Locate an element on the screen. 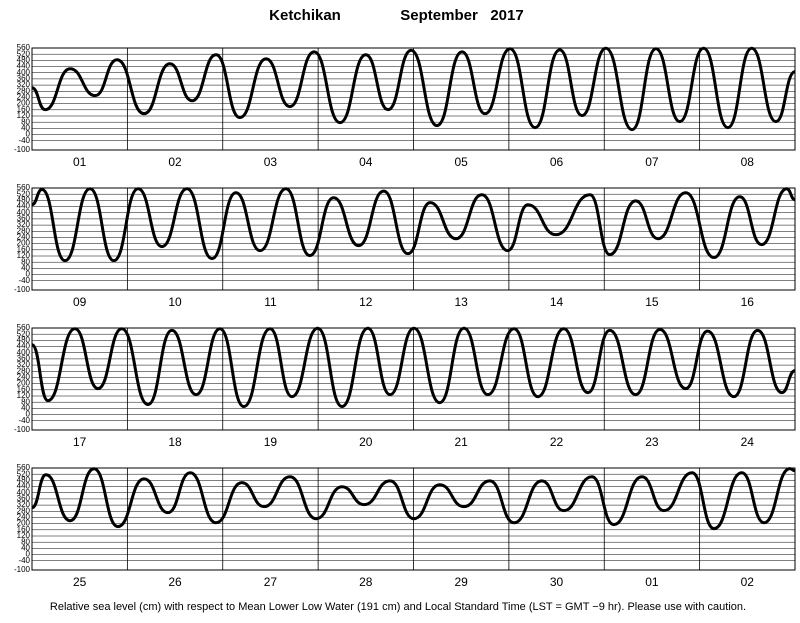 This screenshot has height=623, width=800. x-tick-label: 25 is located at coordinates (80, 582).